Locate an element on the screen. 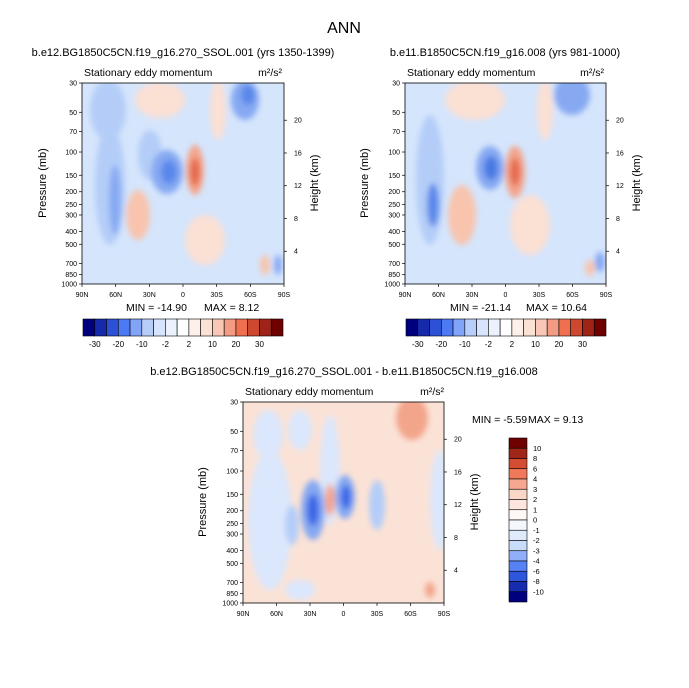  panel-diff-colorbar-label: 1 is located at coordinates (535, 509).